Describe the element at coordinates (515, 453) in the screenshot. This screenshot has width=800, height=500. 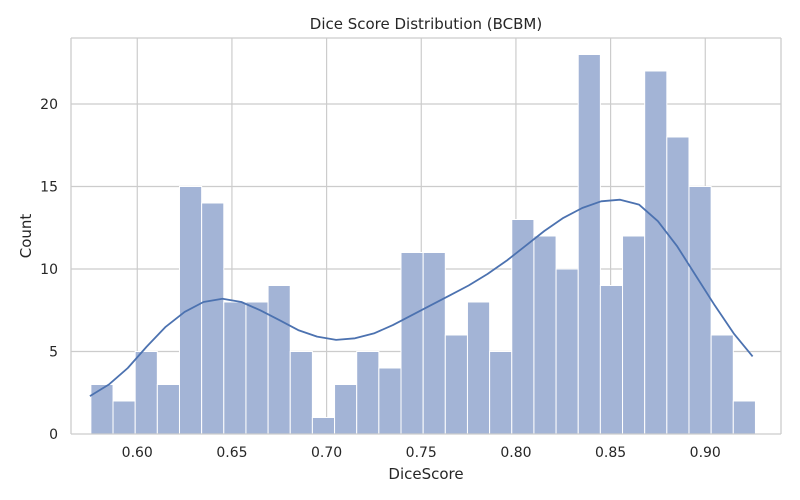
I see `x-tick-label: 0.80` at that location.